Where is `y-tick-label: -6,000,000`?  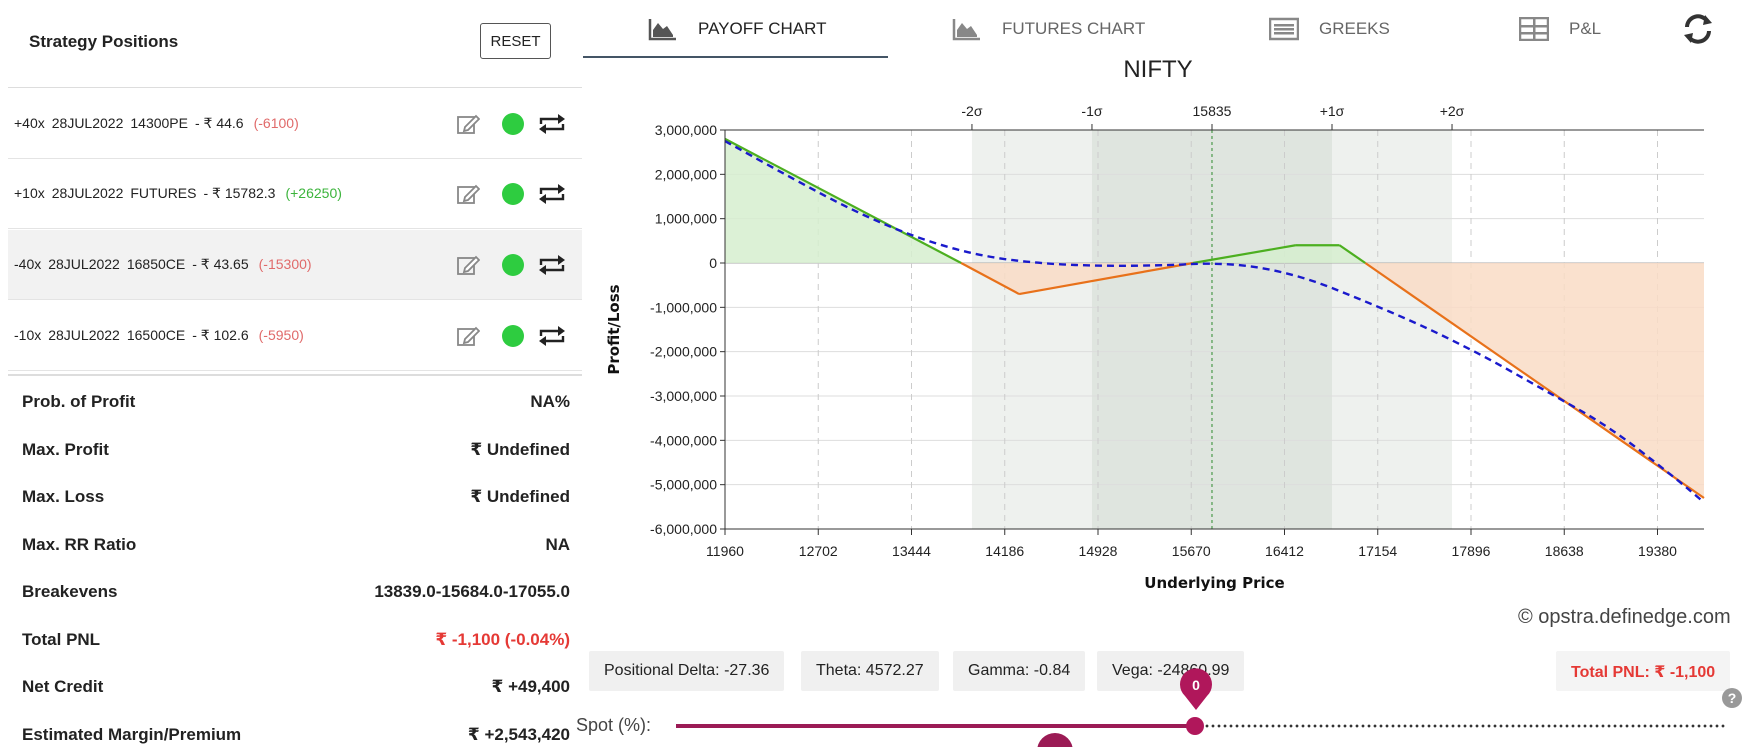 y-tick-label: -6,000,000 is located at coordinates (683, 529).